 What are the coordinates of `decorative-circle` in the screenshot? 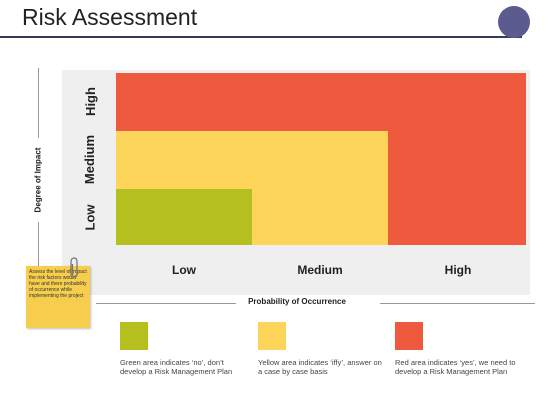 It's located at (514, 22).